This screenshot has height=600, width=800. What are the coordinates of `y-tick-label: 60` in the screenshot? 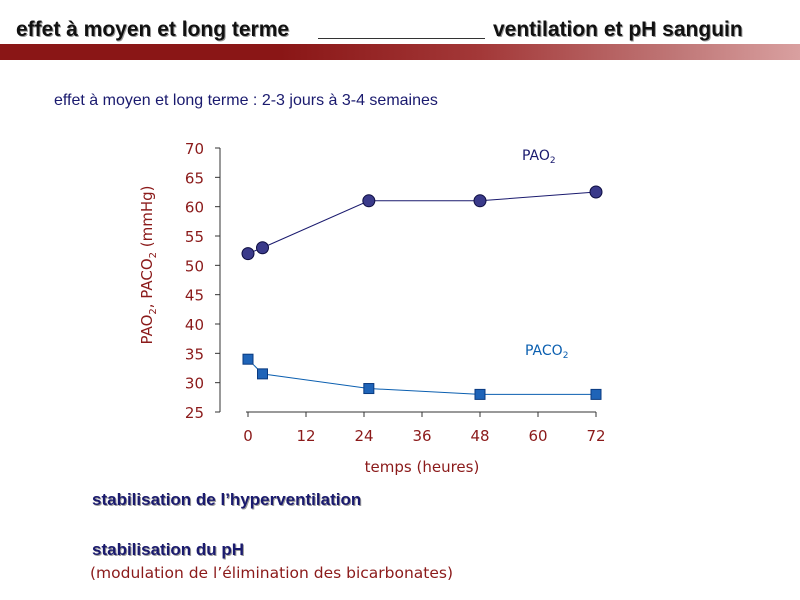 It's located at (194, 208).